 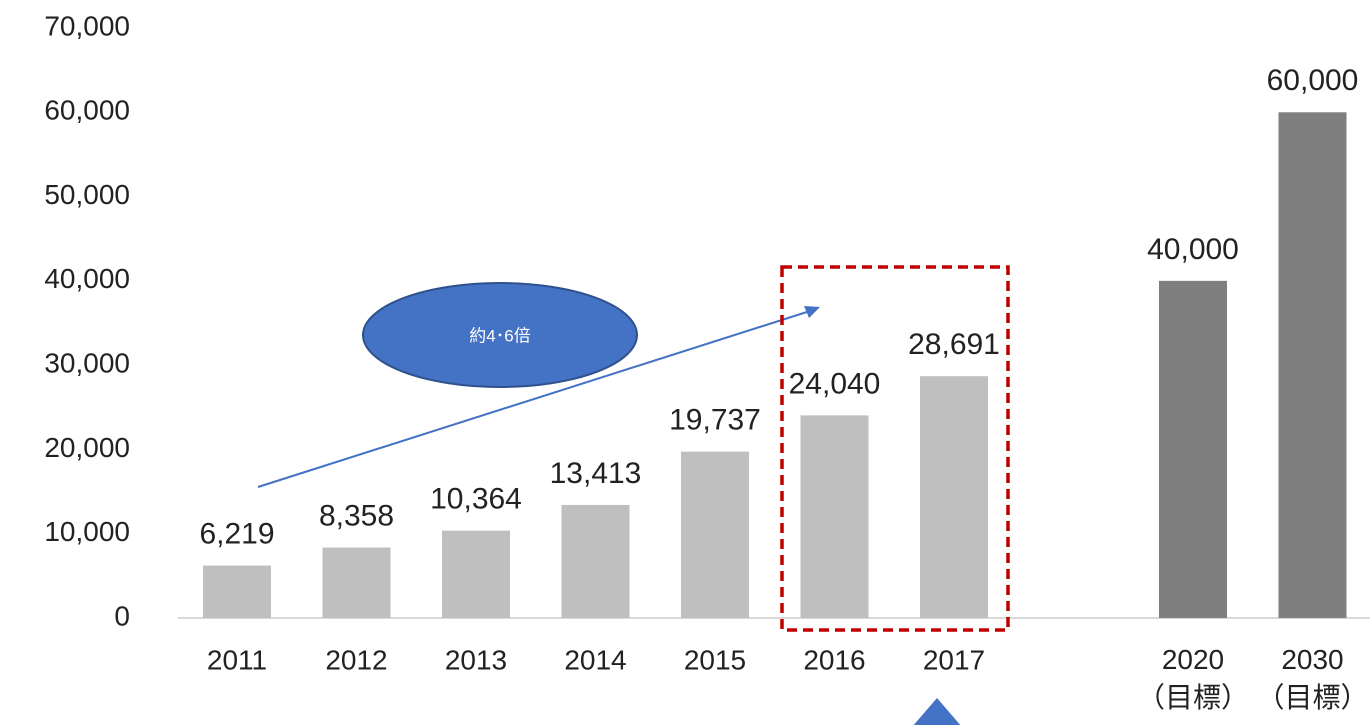 I want to click on value-label: 24,040, so click(x=835, y=383).